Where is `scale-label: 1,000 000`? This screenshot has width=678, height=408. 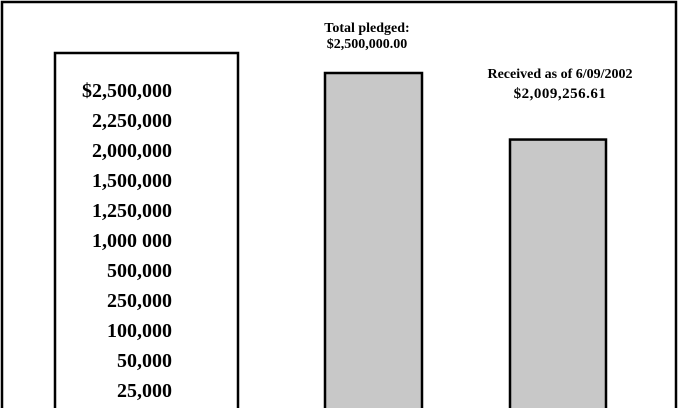 scale-label: 1,000 000 is located at coordinates (132, 241).